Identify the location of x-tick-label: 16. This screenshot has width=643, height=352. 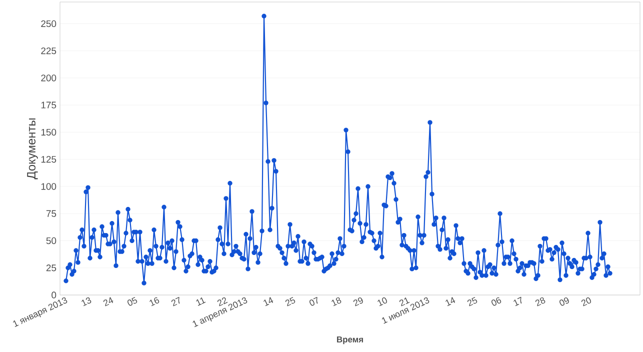
(155, 301).